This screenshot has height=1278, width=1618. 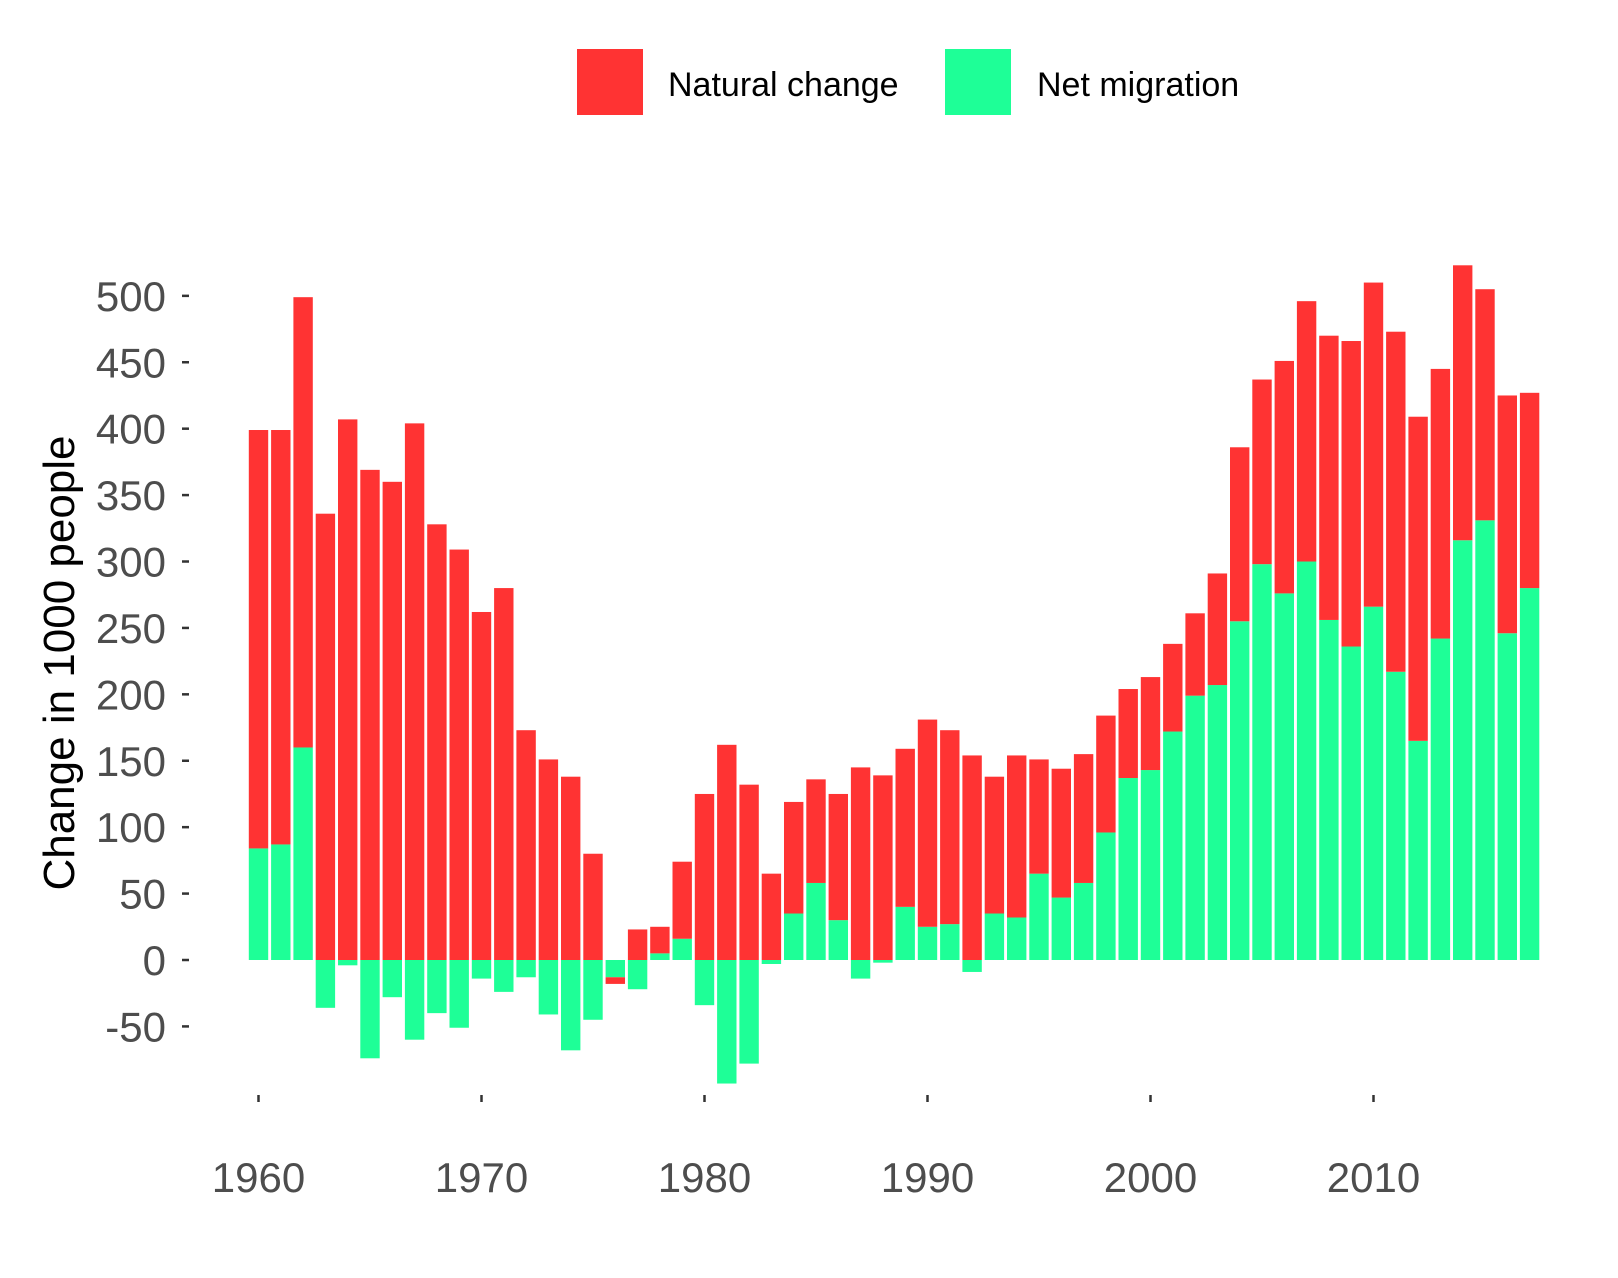 I want to click on y-axis-title: Change in 1000 people, so click(x=59, y=662).